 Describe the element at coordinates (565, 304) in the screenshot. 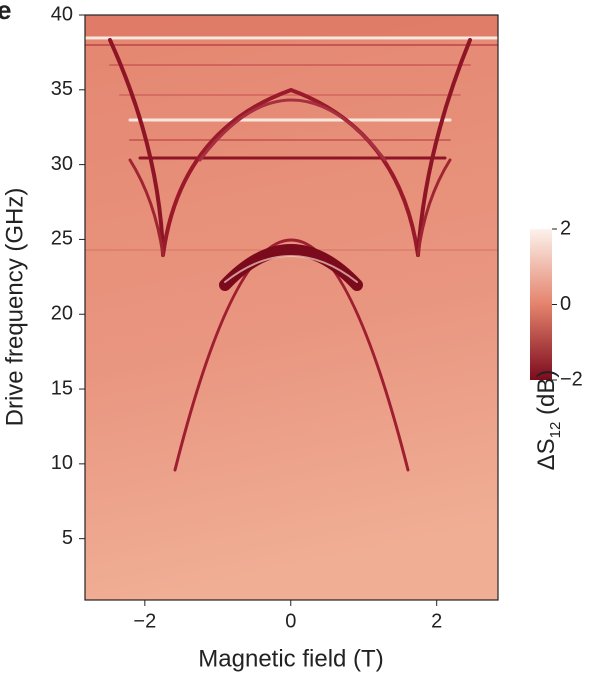

I see `colorbar-tick-label: 0` at that location.